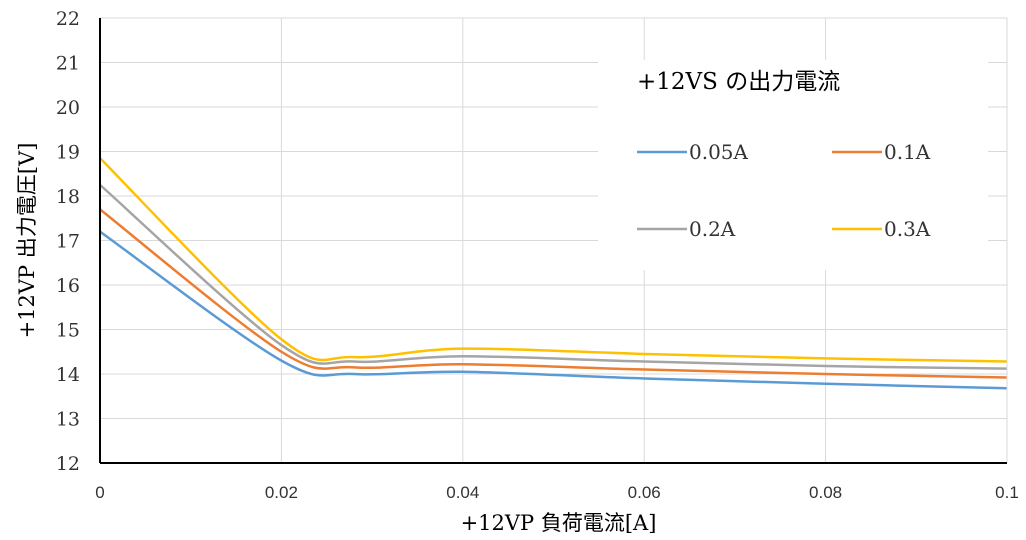 Image resolution: width=1026 pixels, height=540 pixels. I want to click on x-tick-label: 0.04, so click(462, 492).